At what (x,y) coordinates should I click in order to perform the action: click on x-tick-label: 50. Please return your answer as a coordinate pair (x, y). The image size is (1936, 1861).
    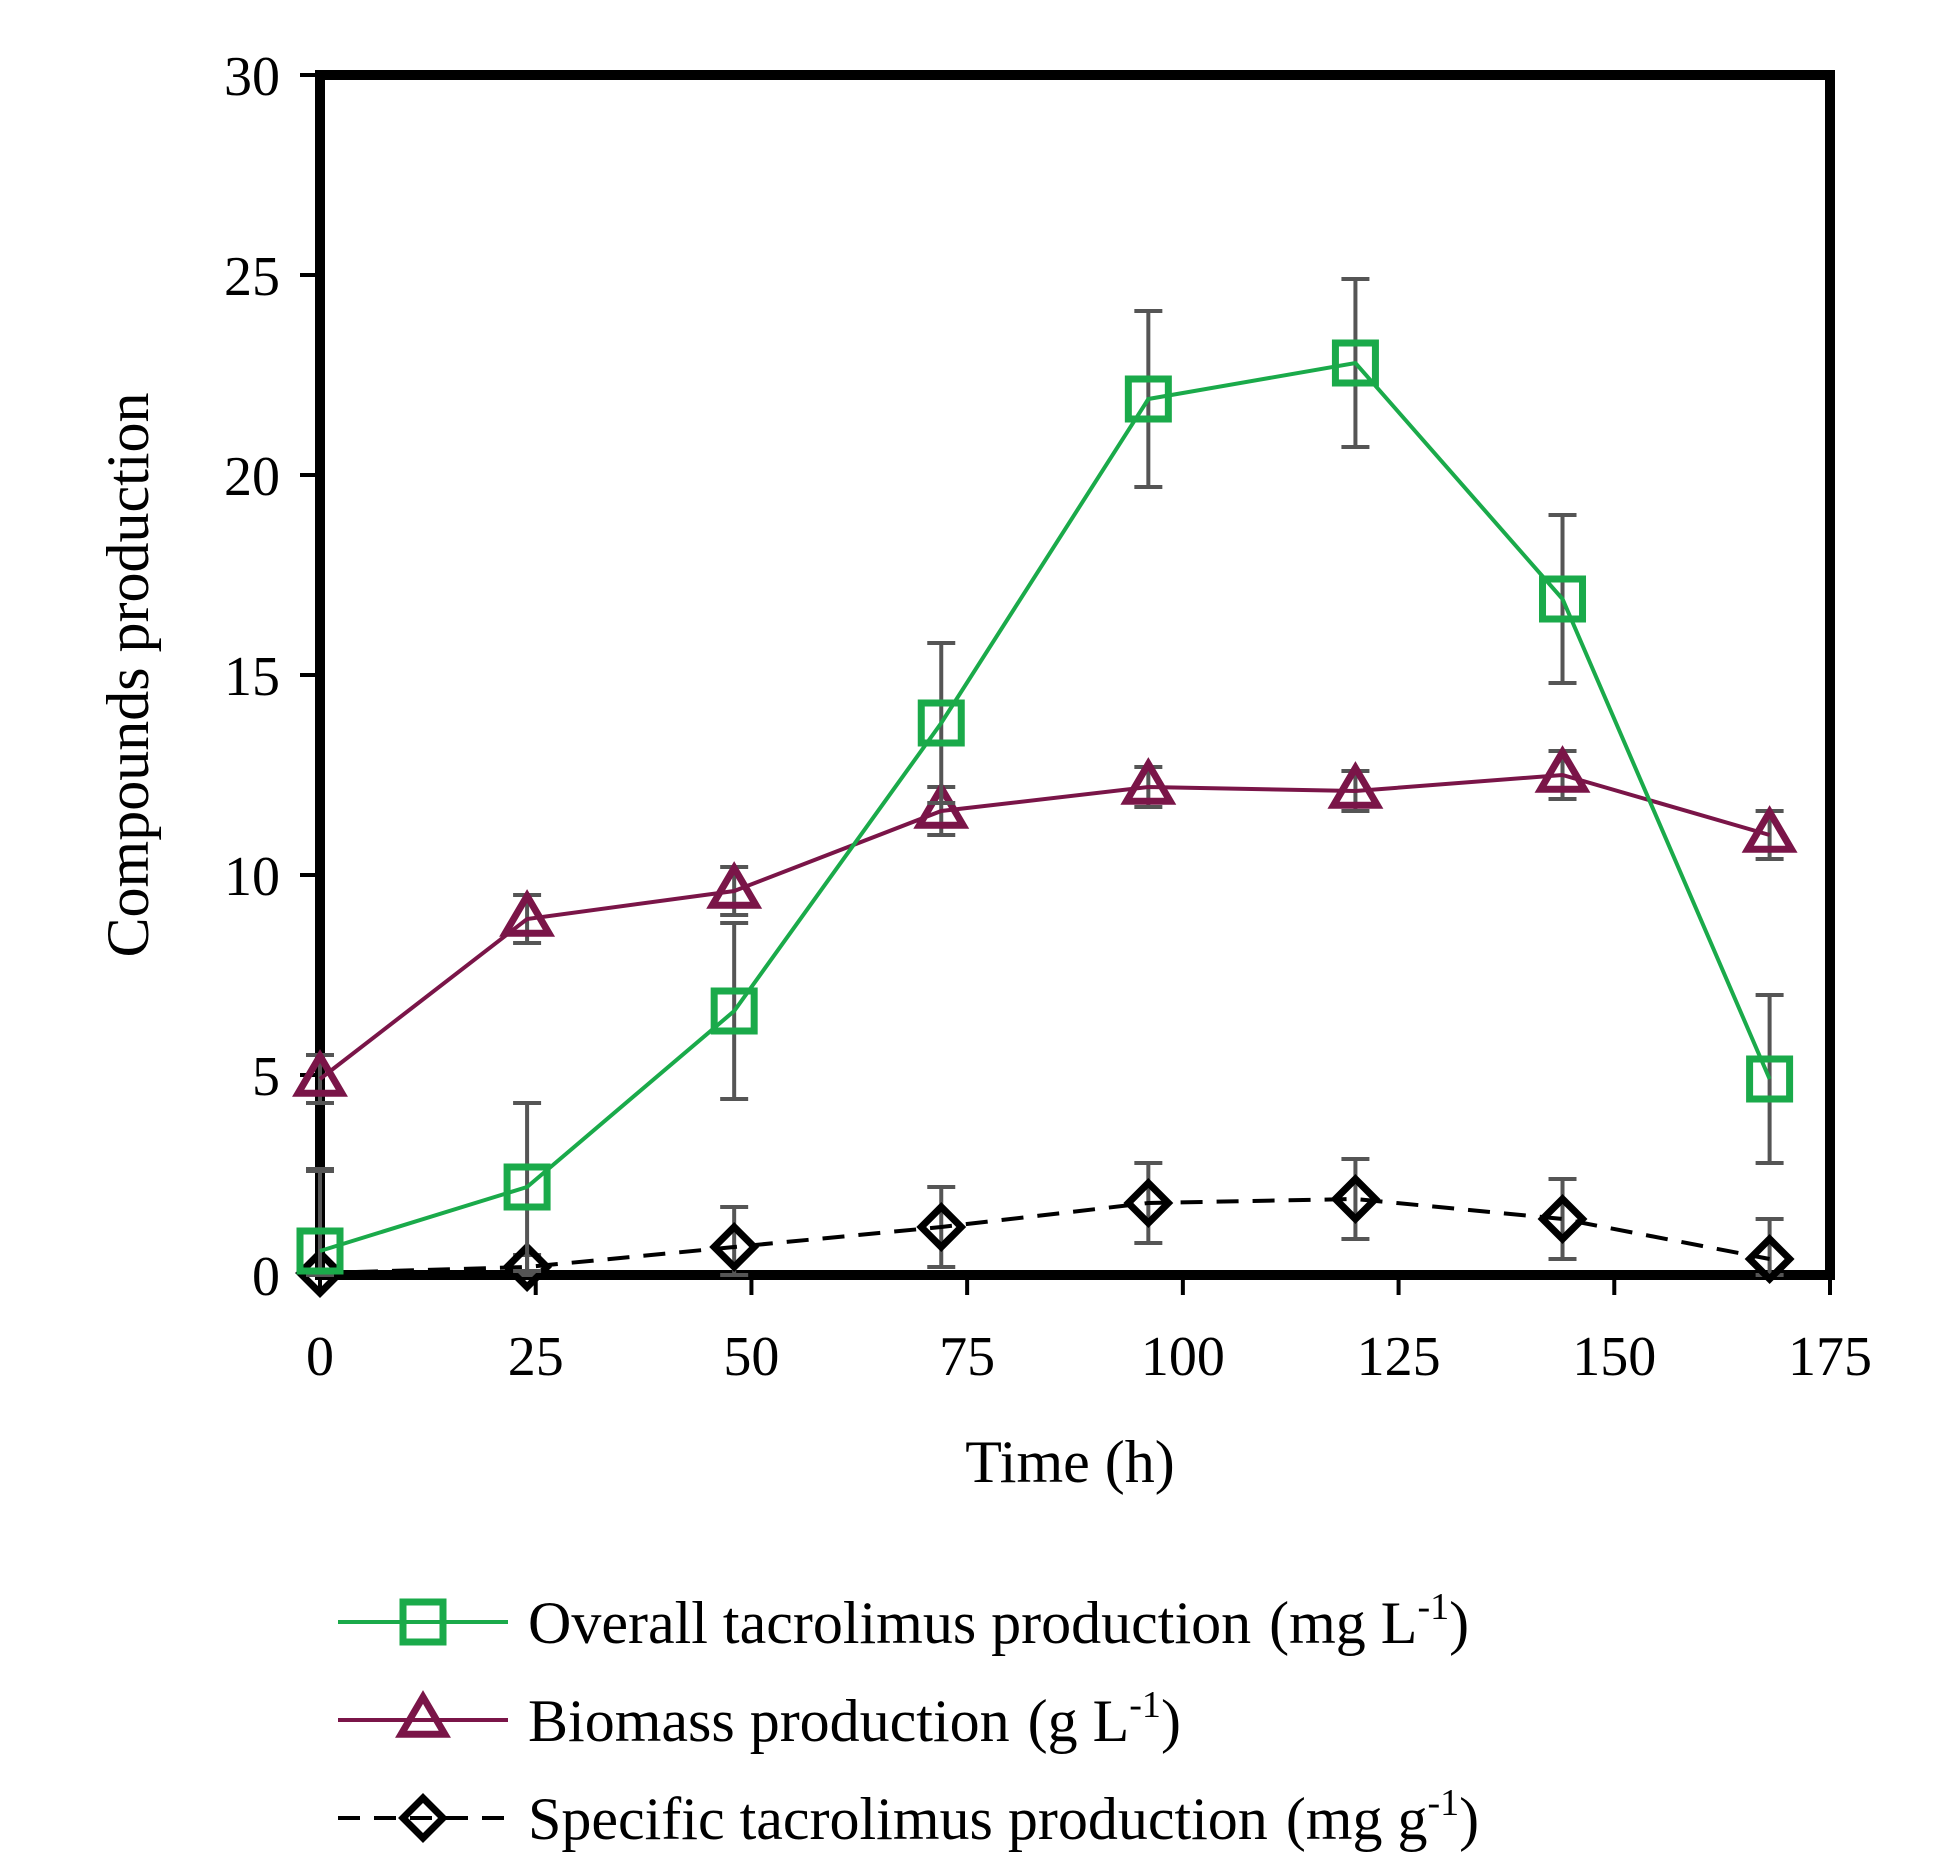
    Looking at the image, I should click on (751, 1357).